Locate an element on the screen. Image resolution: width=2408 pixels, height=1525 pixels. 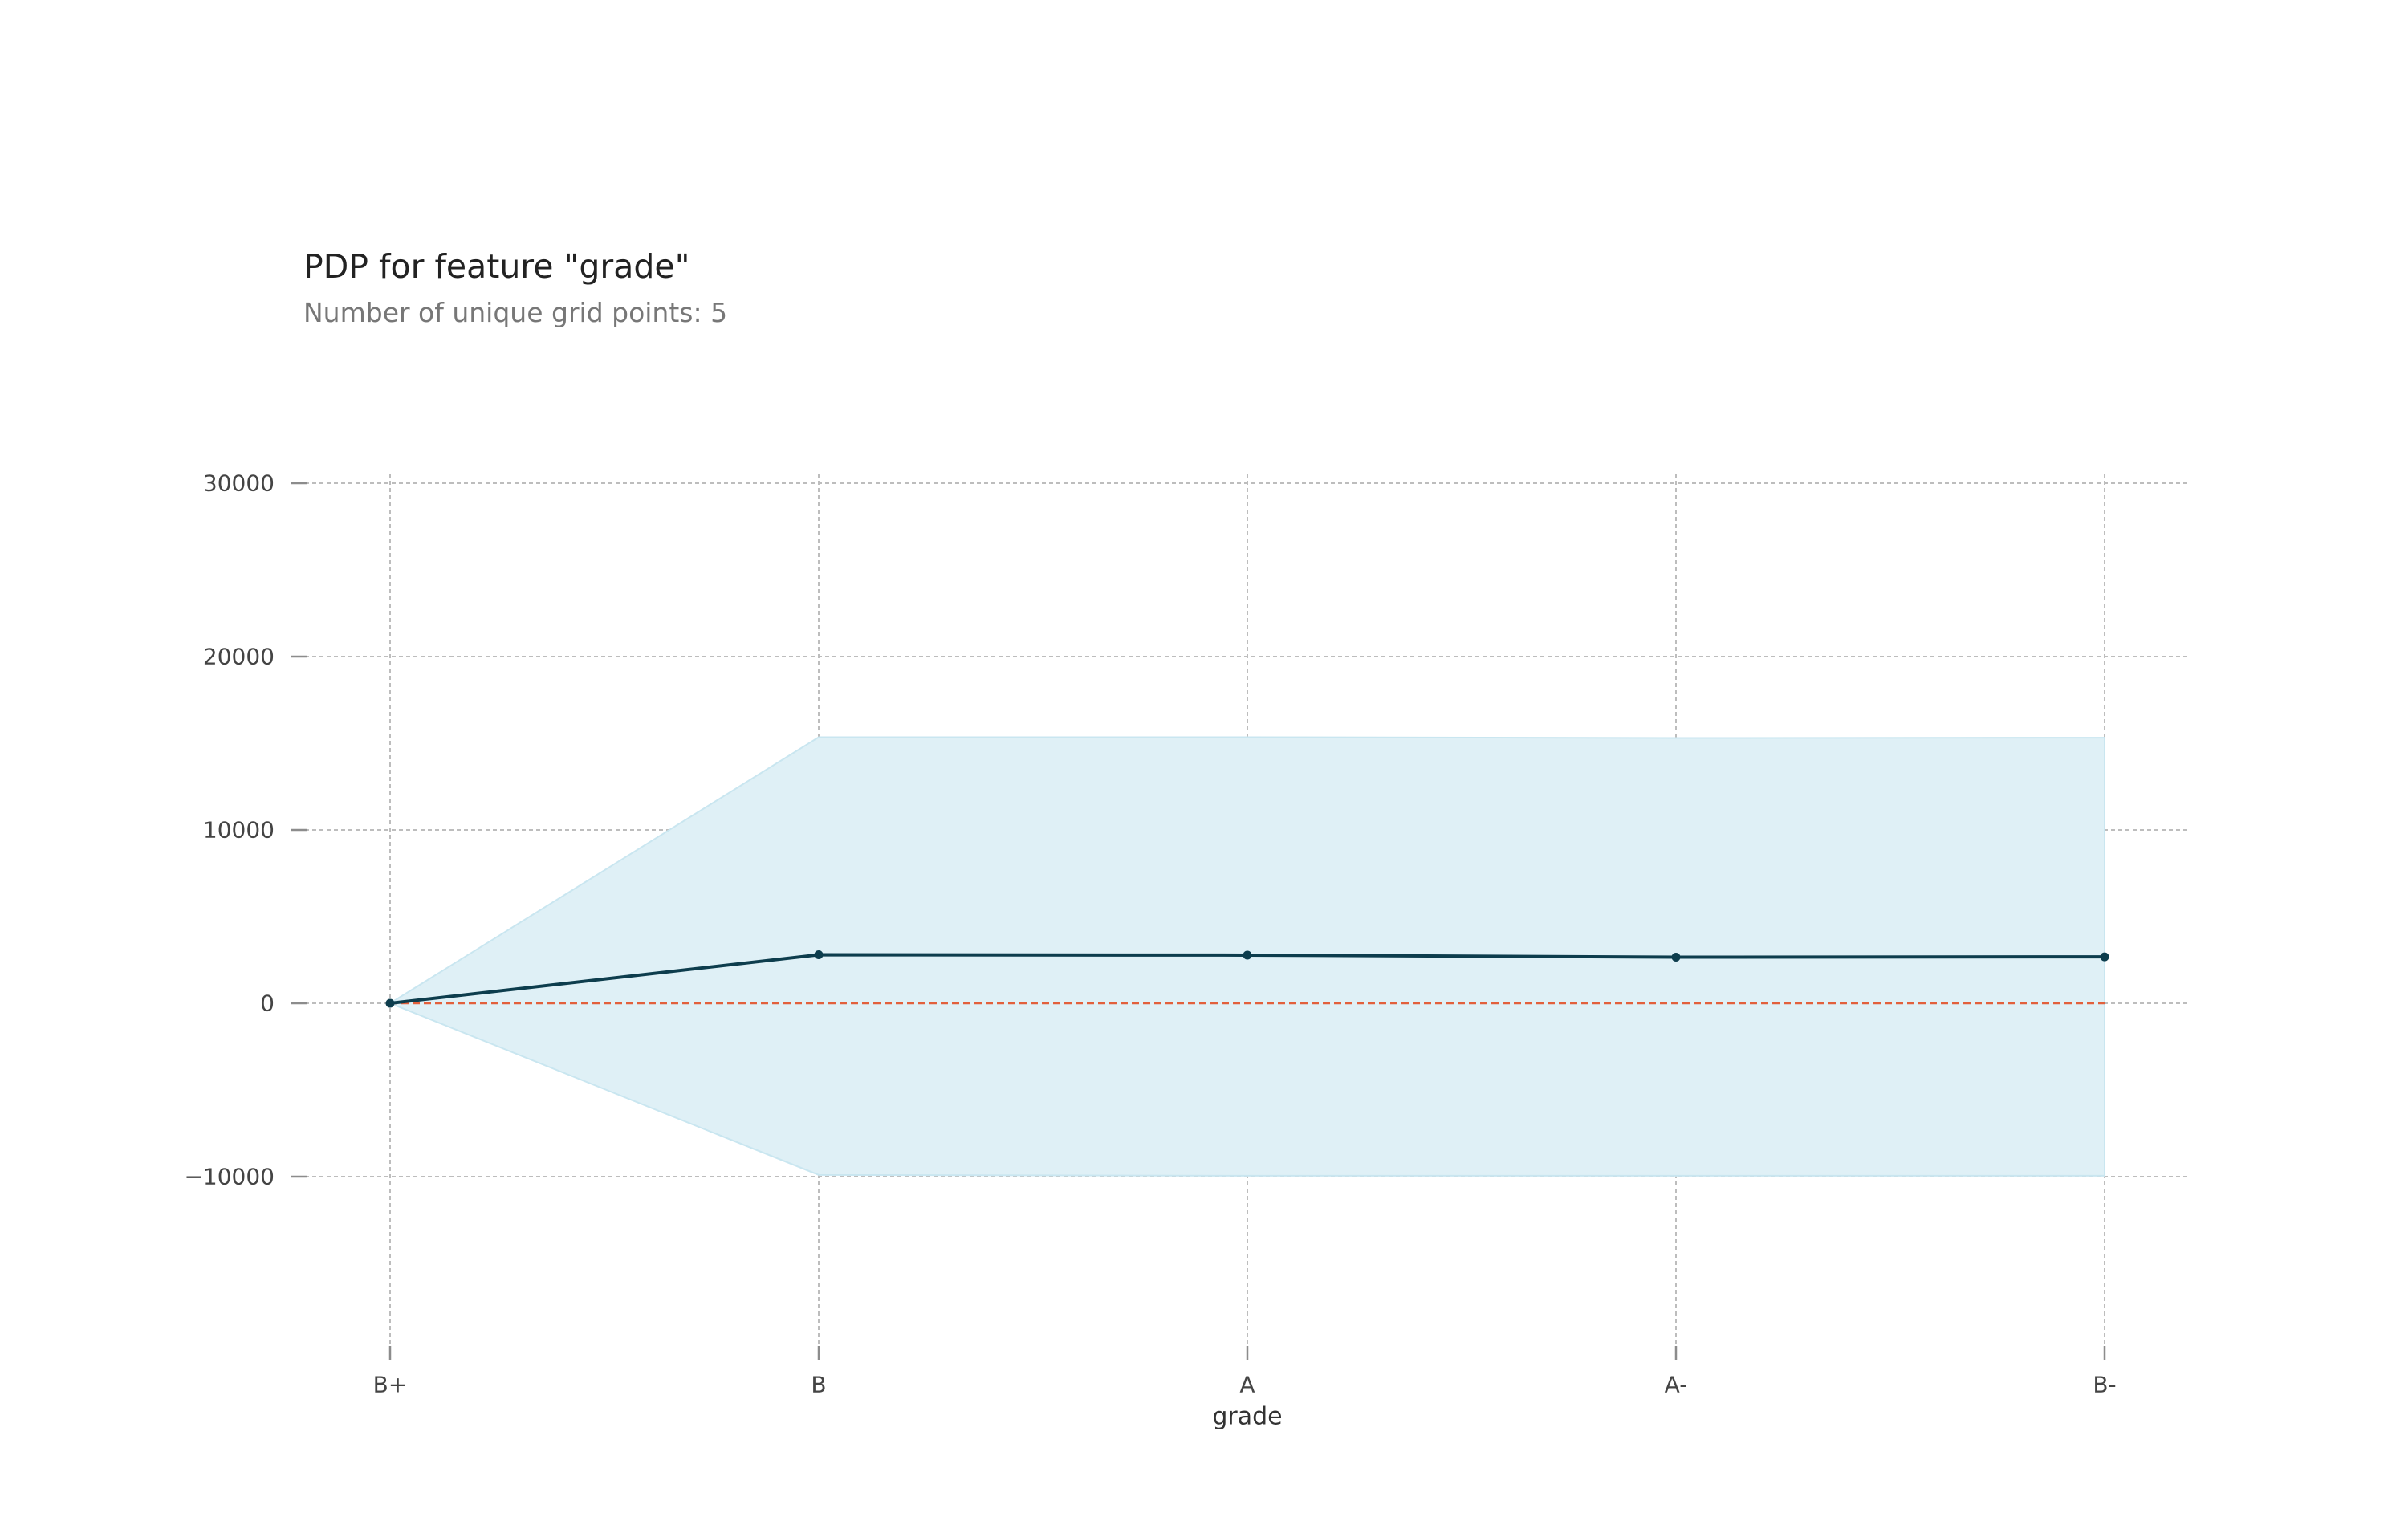
y-tick-label: 30000 is located at coordinates (239, 484).